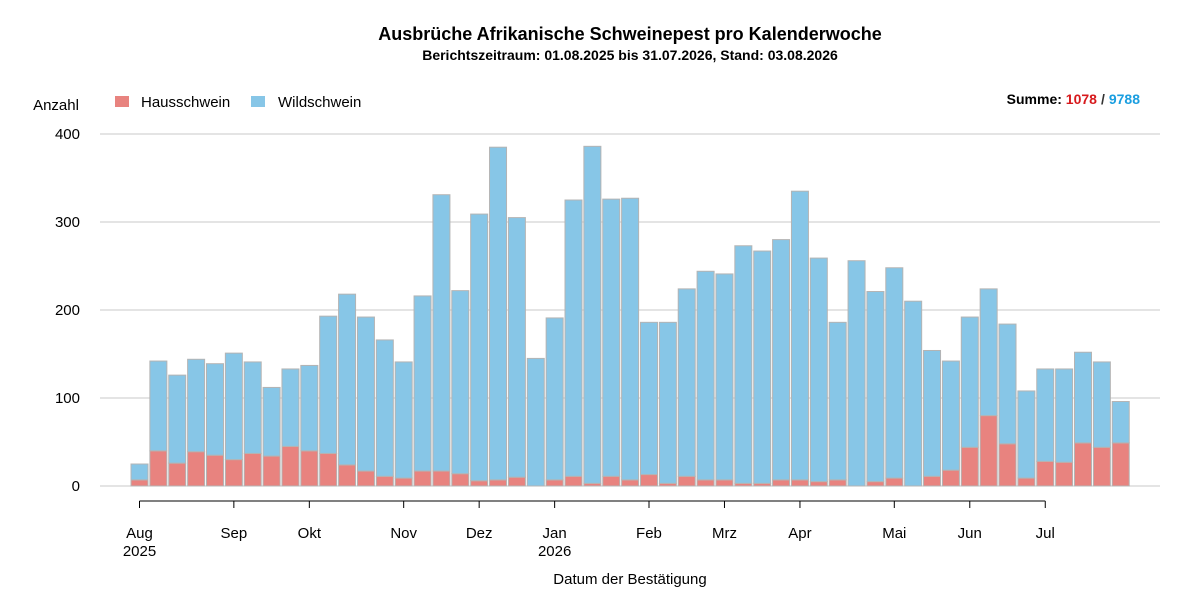 Image resolution: width=1200 pixels, height=600 pixels. What do you see at coordinates (319, 102) in the screenshot?
I see `legend-label-wildschwein: Wildschwein` at bounding box center [319, 102].